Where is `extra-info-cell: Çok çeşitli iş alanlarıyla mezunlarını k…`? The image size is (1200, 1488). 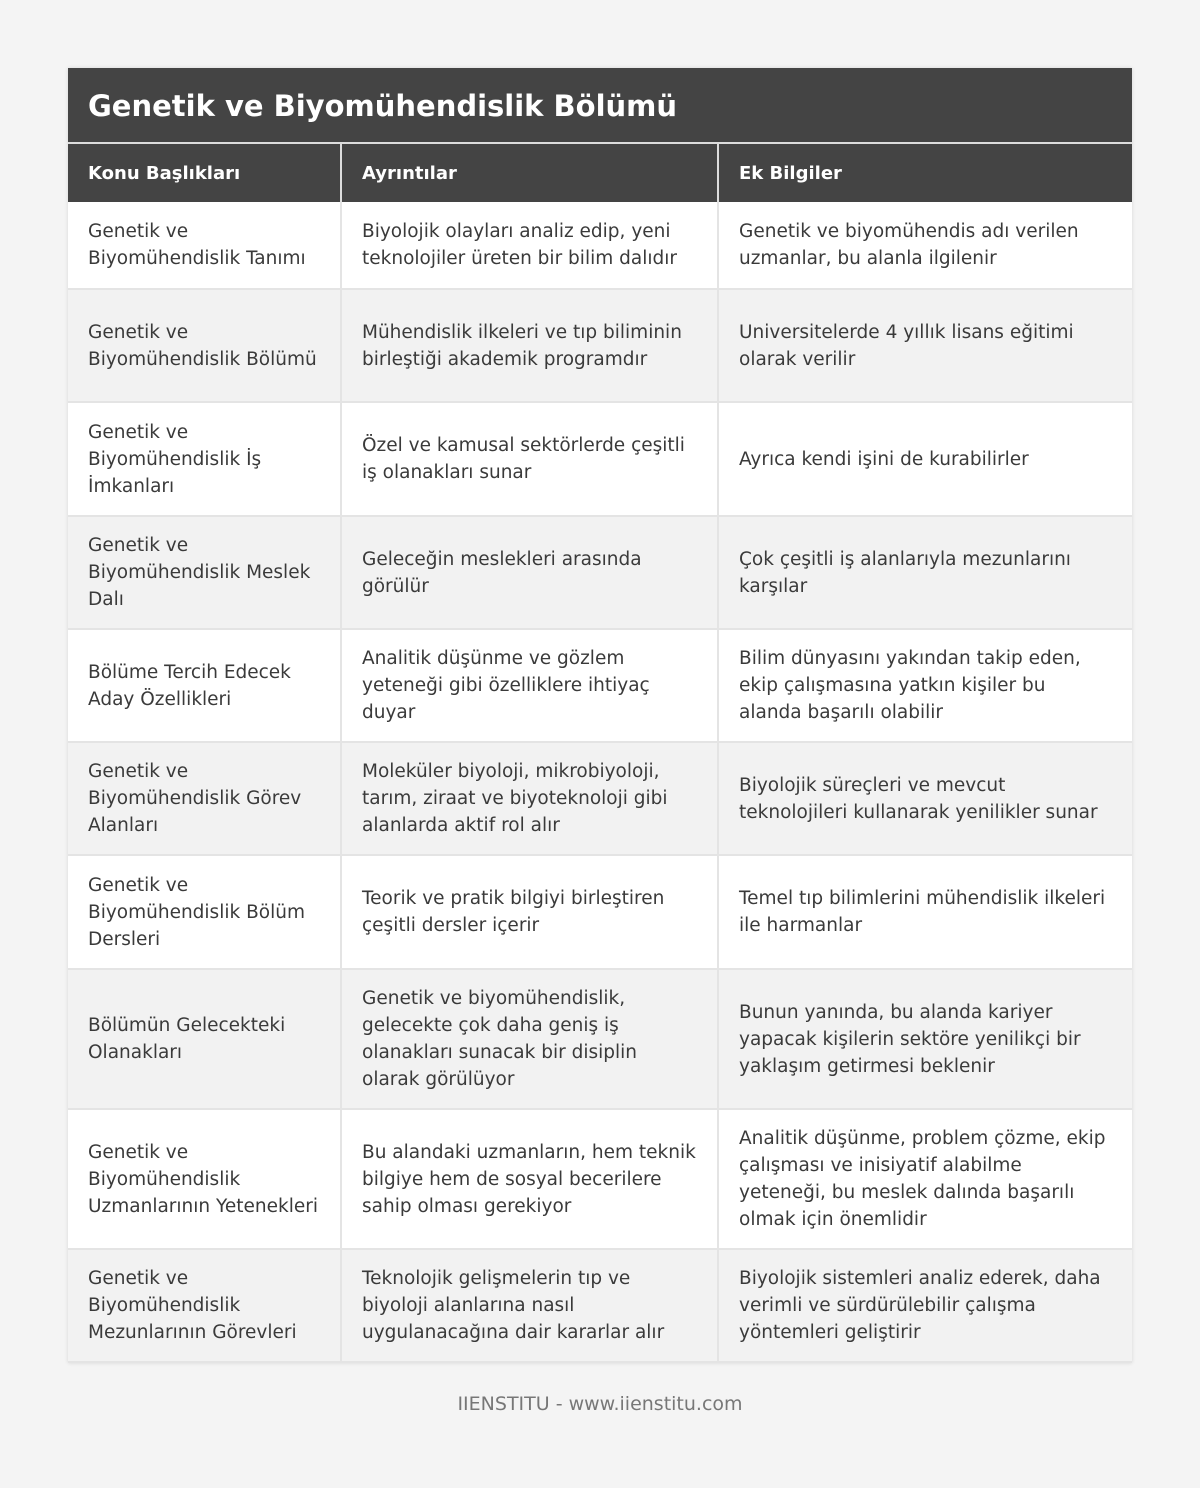 extra-info-cell: Çok çeşitli iş alanlarıyla mezunlarını k… is located at coordinates (925, 573).